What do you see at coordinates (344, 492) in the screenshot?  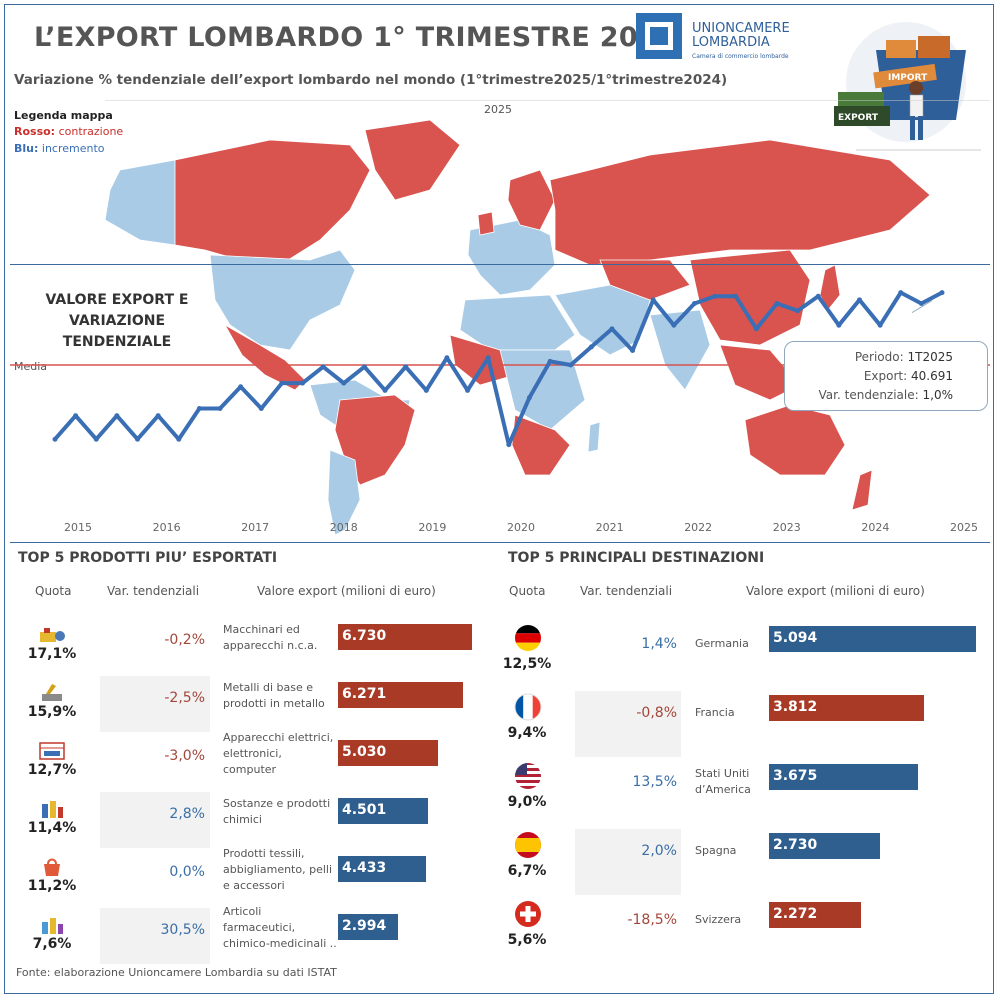 I see `map-south-america-south` at bounding box center [344, 492].